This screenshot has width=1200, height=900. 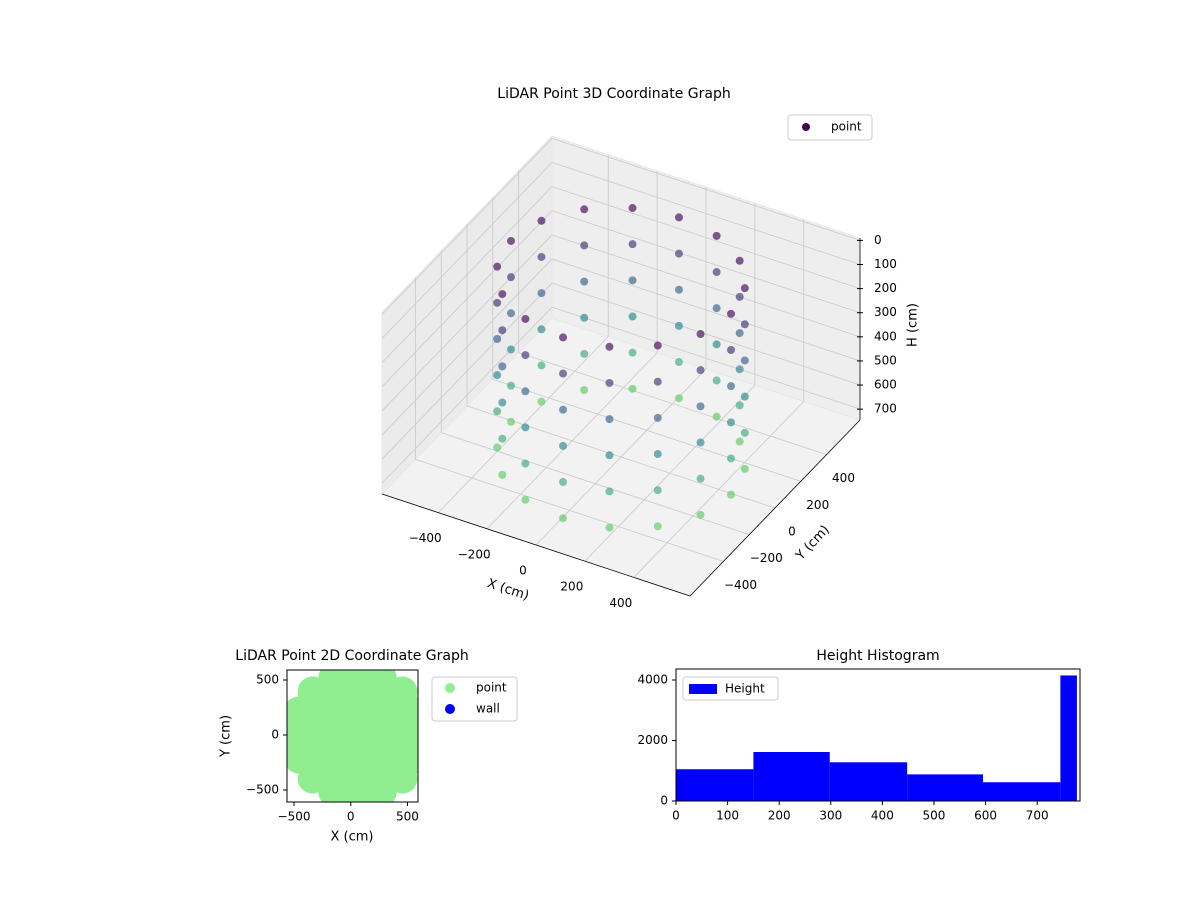 I want to click on z-tick-label: 400, so click(x=885, y=336).